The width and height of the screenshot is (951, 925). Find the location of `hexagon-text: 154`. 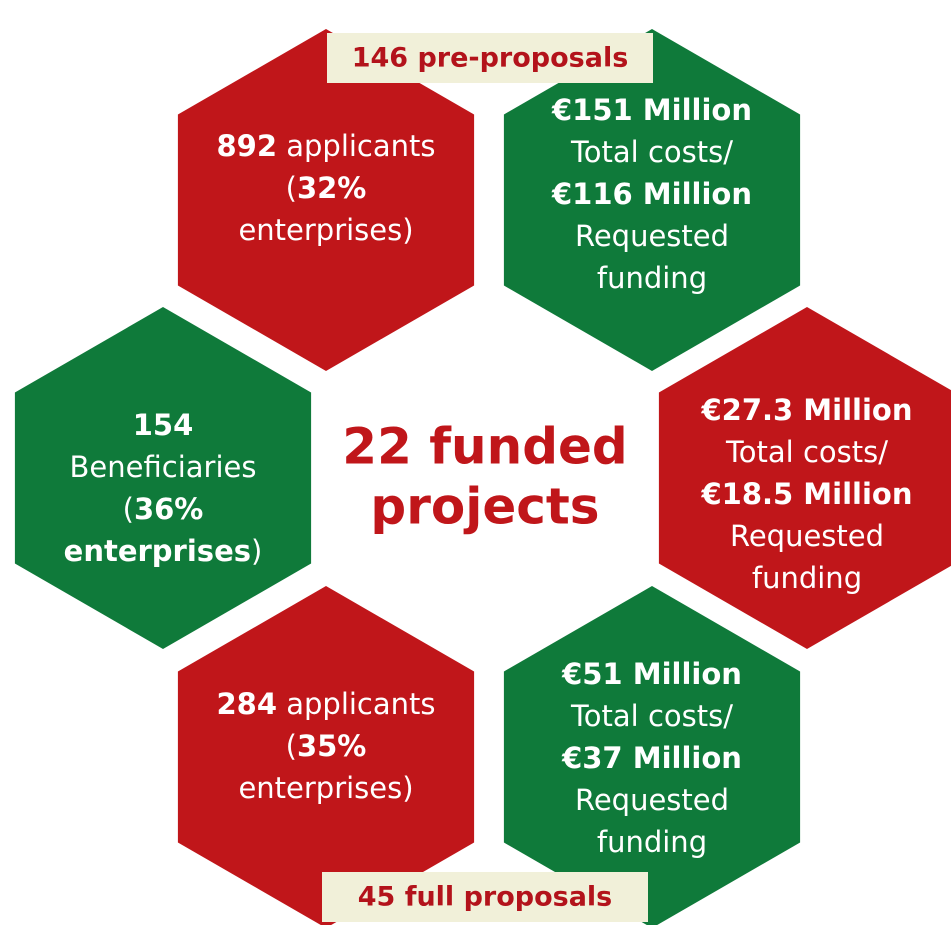

hexagon-text: 154 is located at coordinates (163, 425).